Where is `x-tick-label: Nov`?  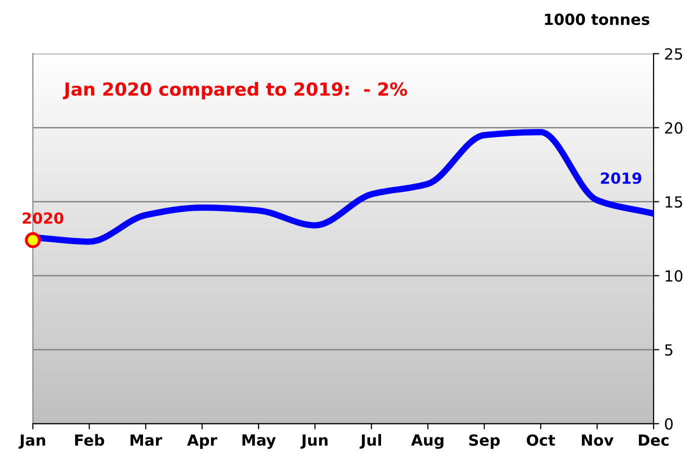
x-tick-label: Nov is located at coordinates (598, 440).